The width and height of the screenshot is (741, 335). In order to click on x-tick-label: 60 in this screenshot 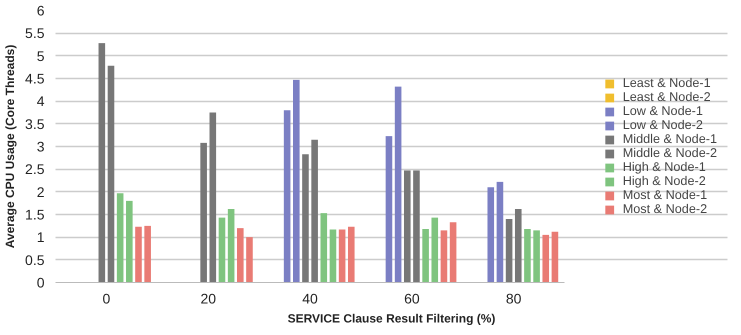, I will do `click(412, 298)`.